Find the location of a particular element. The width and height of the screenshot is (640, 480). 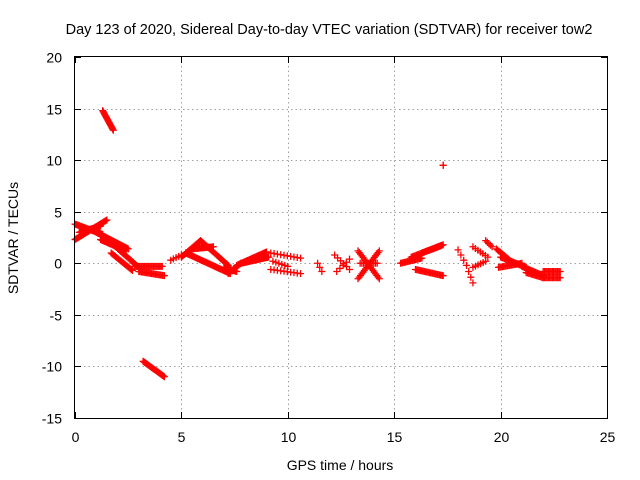

y-tick-label: 5 is located at coordinates (58, 213).